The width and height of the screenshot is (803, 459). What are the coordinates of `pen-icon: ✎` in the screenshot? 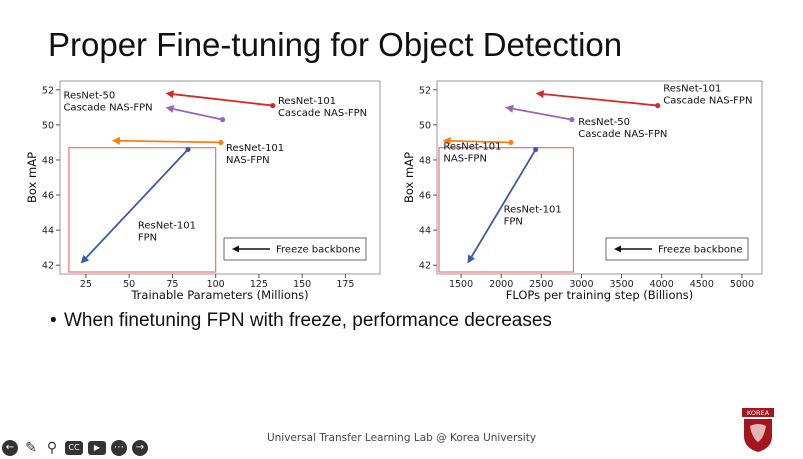 It's located at (31, 448).